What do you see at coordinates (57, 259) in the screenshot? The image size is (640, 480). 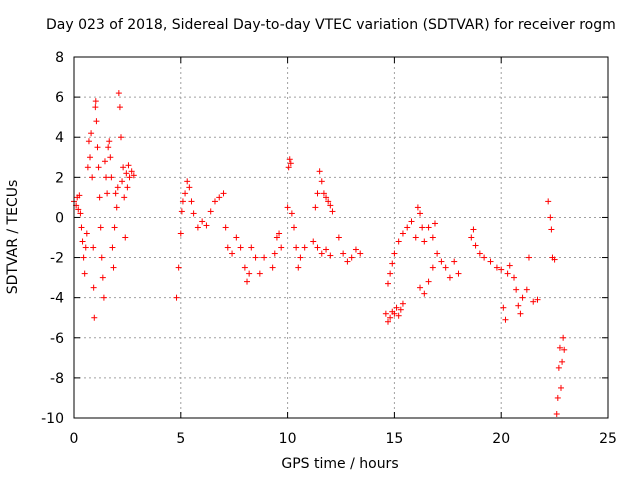 I see `y-tick-label: -2` at bounding box center [57, 259].